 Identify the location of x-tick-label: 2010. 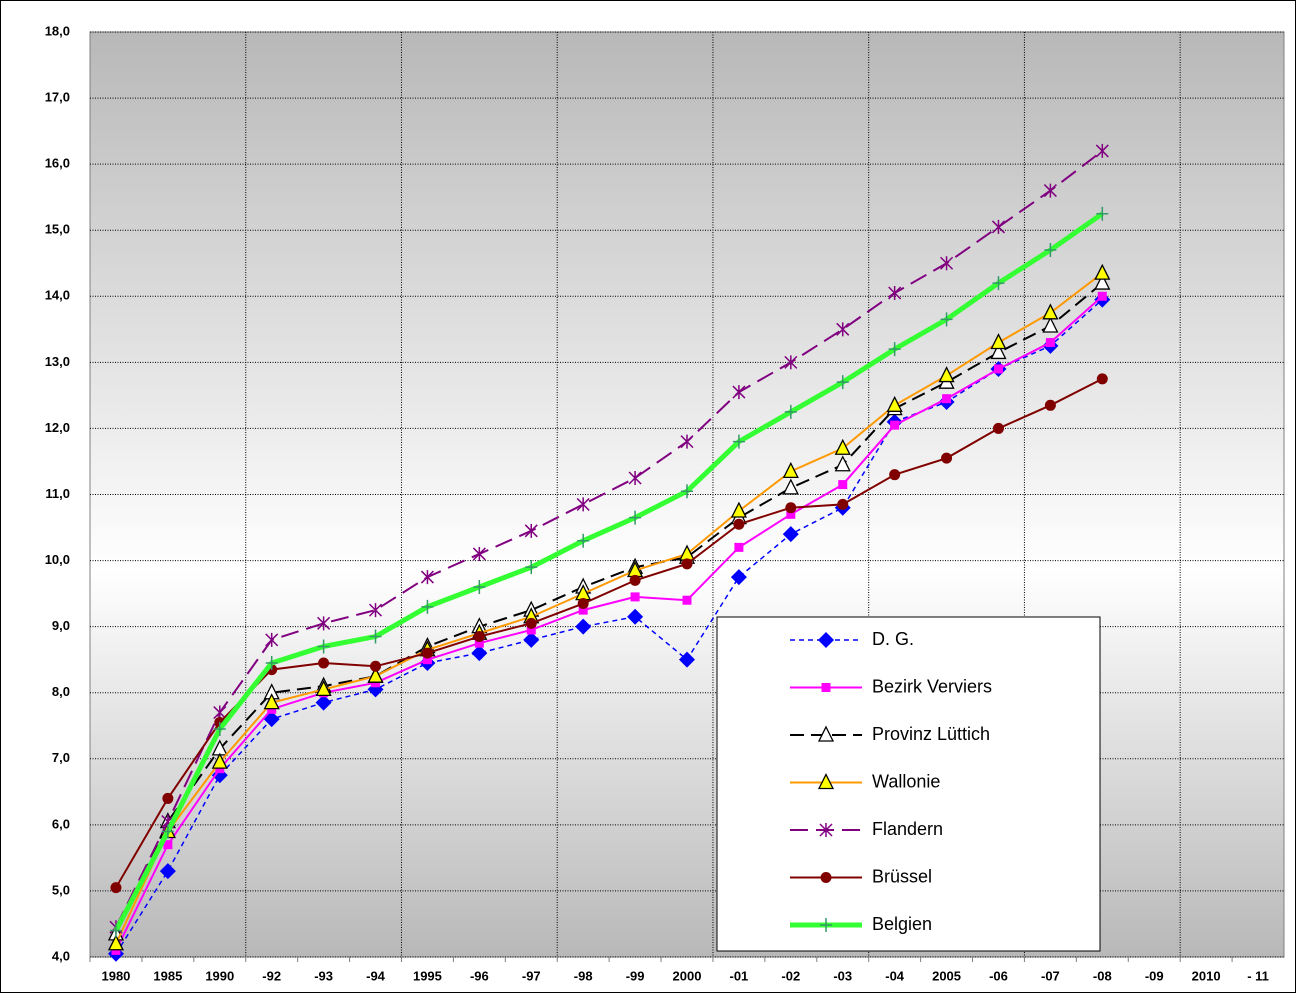
(1206, 975).